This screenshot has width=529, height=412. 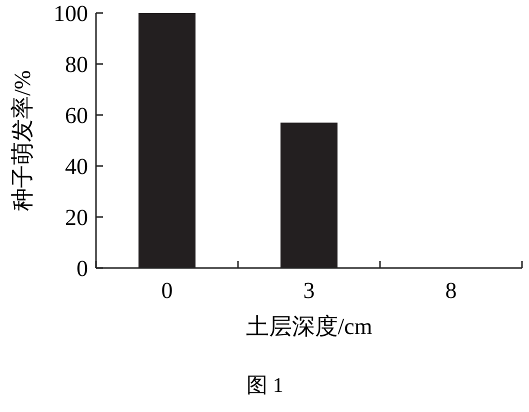 I want to click on x-tick-label: 8, so click(x=451, y=290).